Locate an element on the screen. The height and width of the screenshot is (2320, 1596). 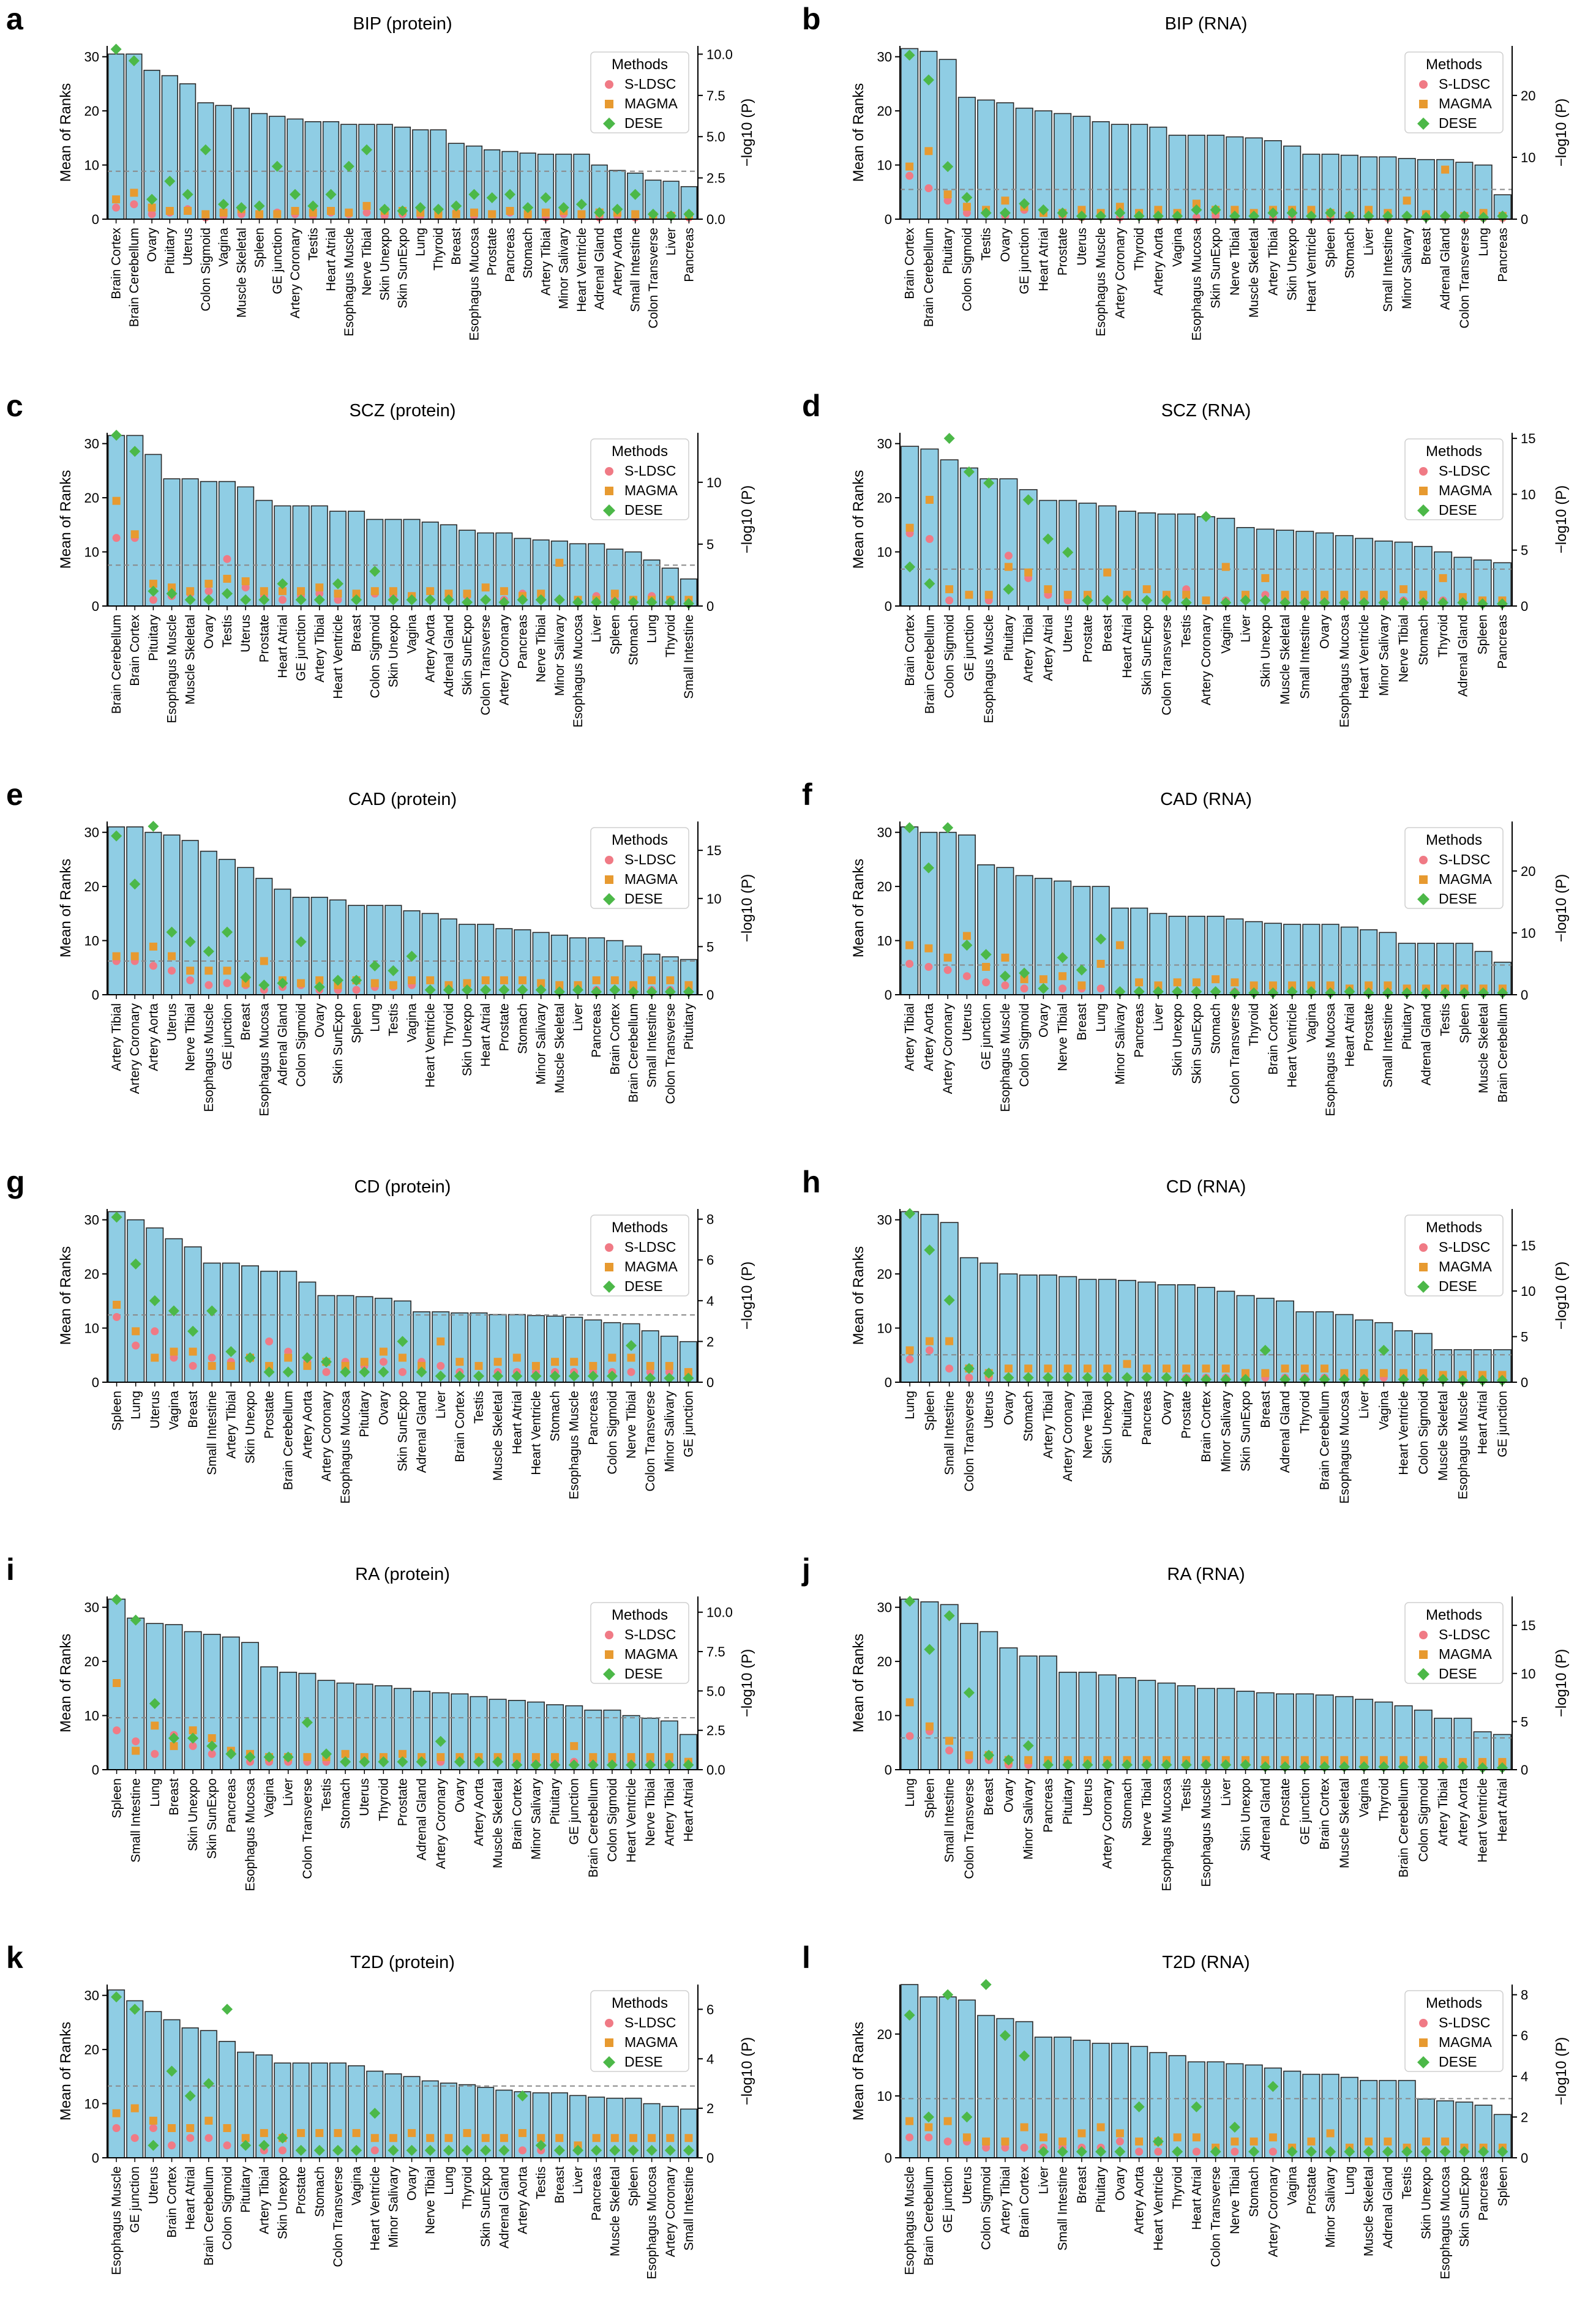
chart-title: T2D (RNA) is located at coordinates (1205, 1962).